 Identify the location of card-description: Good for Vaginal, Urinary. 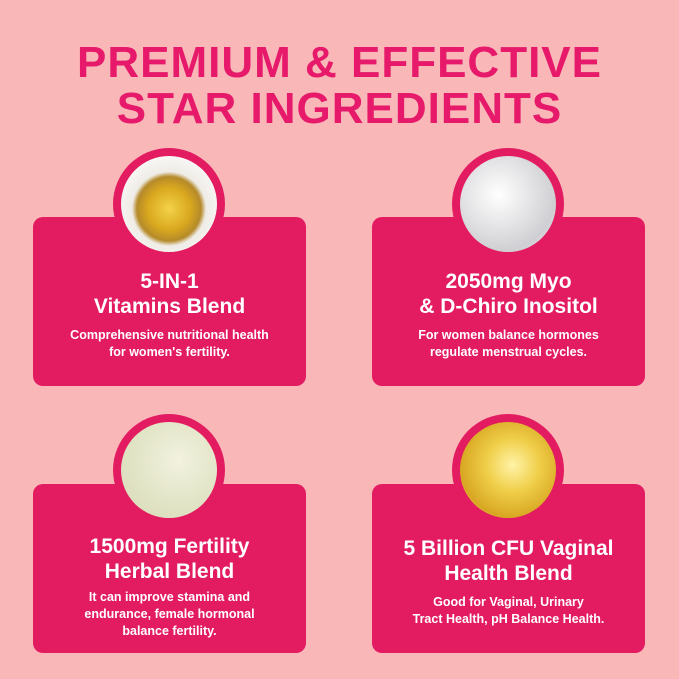
(508, 602).